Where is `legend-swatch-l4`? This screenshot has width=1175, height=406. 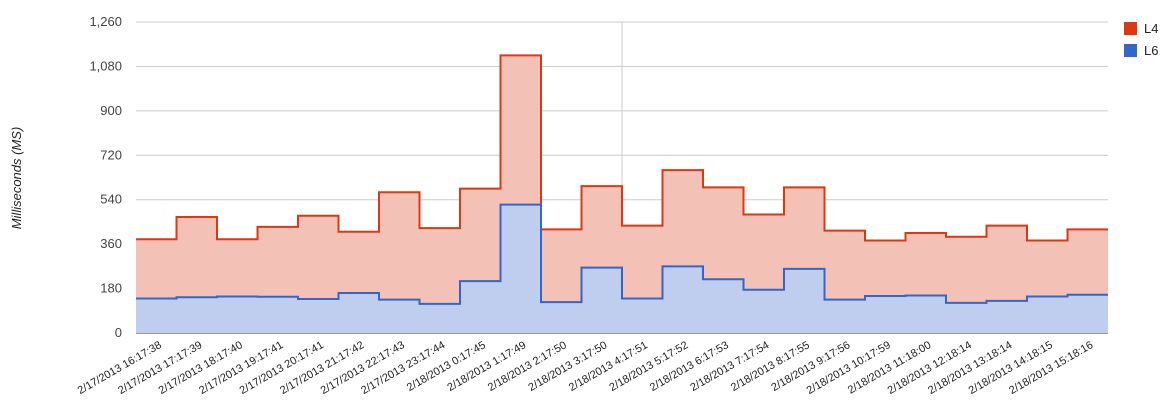 legend-swatch-l4 is located at coordinates (1130, 28).